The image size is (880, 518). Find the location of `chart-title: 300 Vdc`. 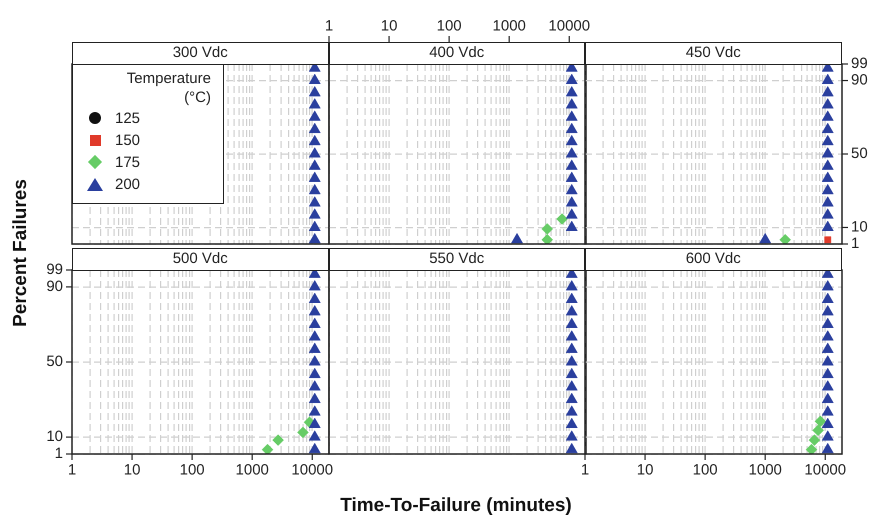

chart-title: 300 Vdc is located at coordinates (200, 53).